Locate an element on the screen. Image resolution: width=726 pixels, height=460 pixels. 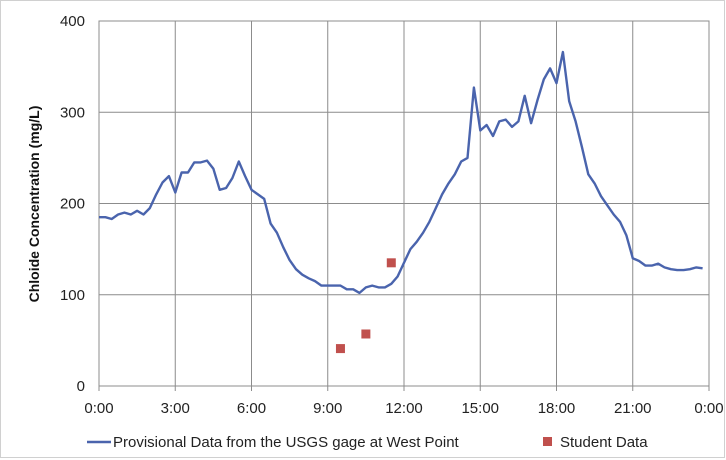
y-tick-label: 400 is located at coordinates (72, 21).